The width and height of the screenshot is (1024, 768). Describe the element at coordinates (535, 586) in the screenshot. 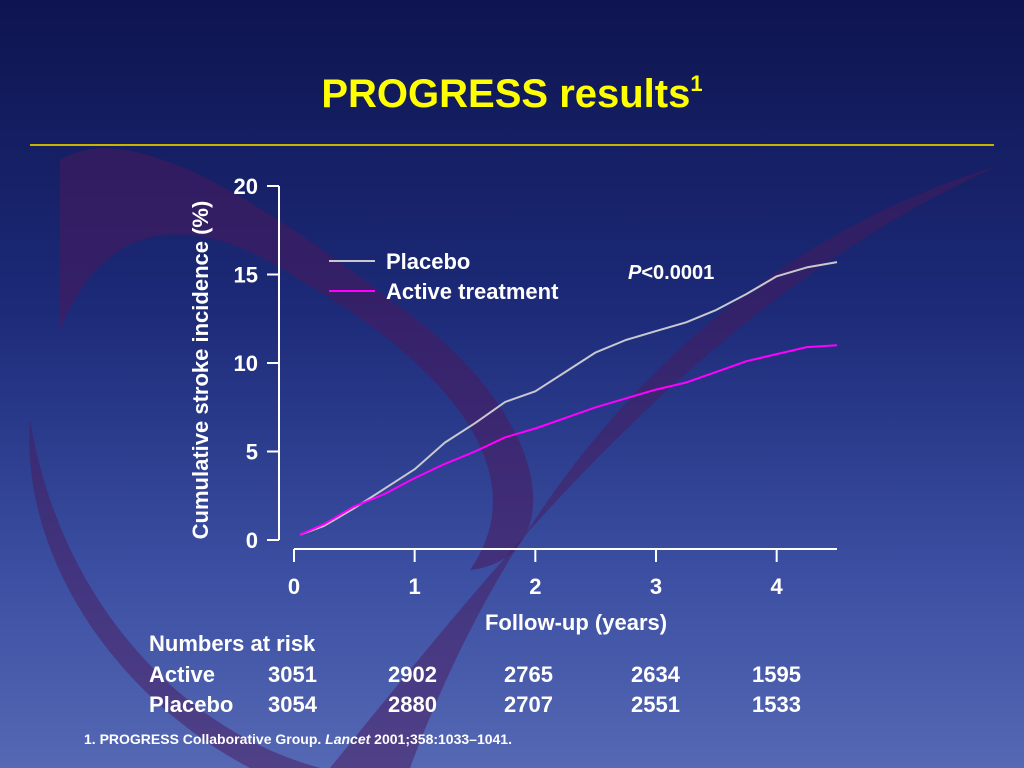

I see `x-tick-label: 2` at that location.